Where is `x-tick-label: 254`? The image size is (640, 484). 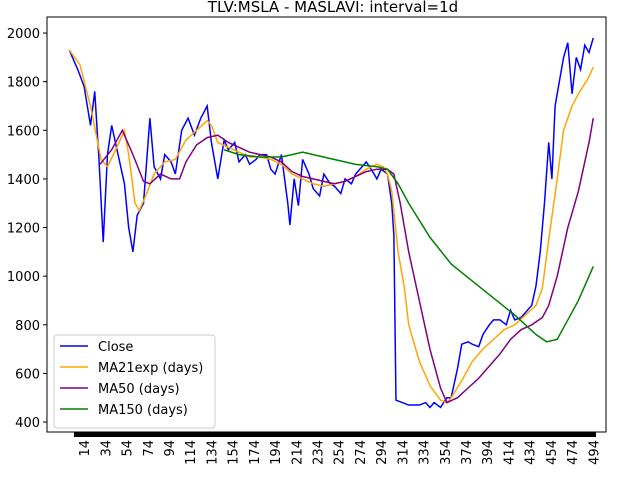
x-tick-label: 254 is located at coordinates (340, 452).